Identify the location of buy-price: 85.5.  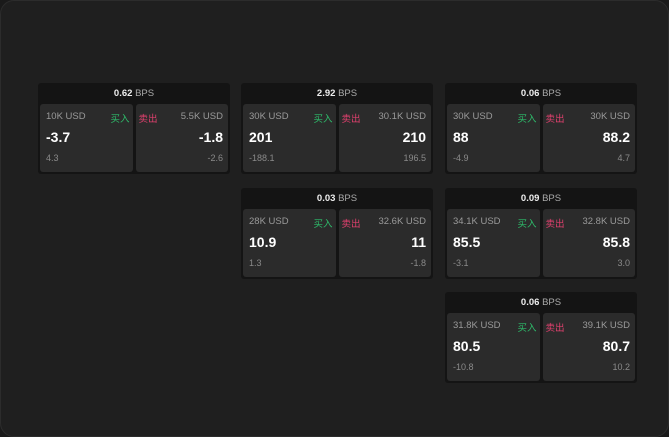
(467, 242).